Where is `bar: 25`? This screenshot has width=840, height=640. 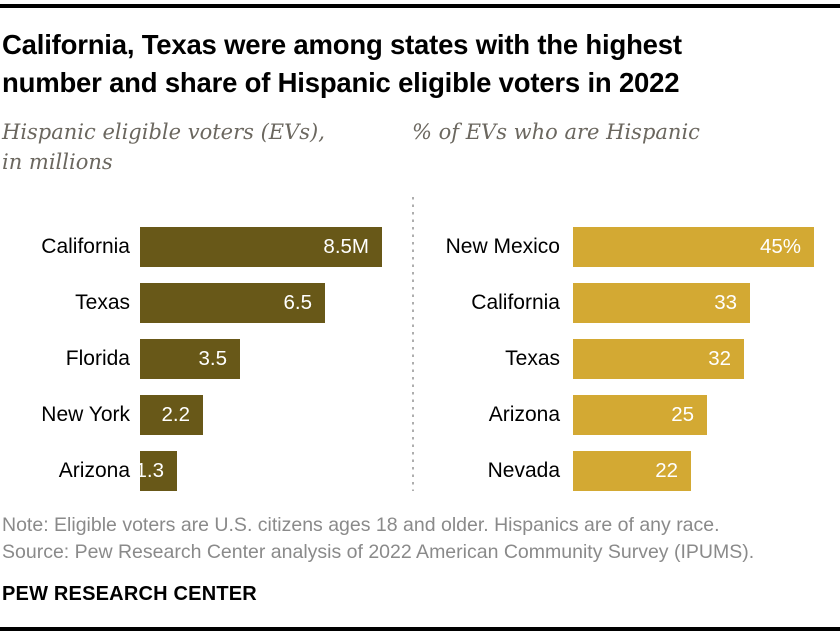 bar: 25 is located at coordinates (640, 415).